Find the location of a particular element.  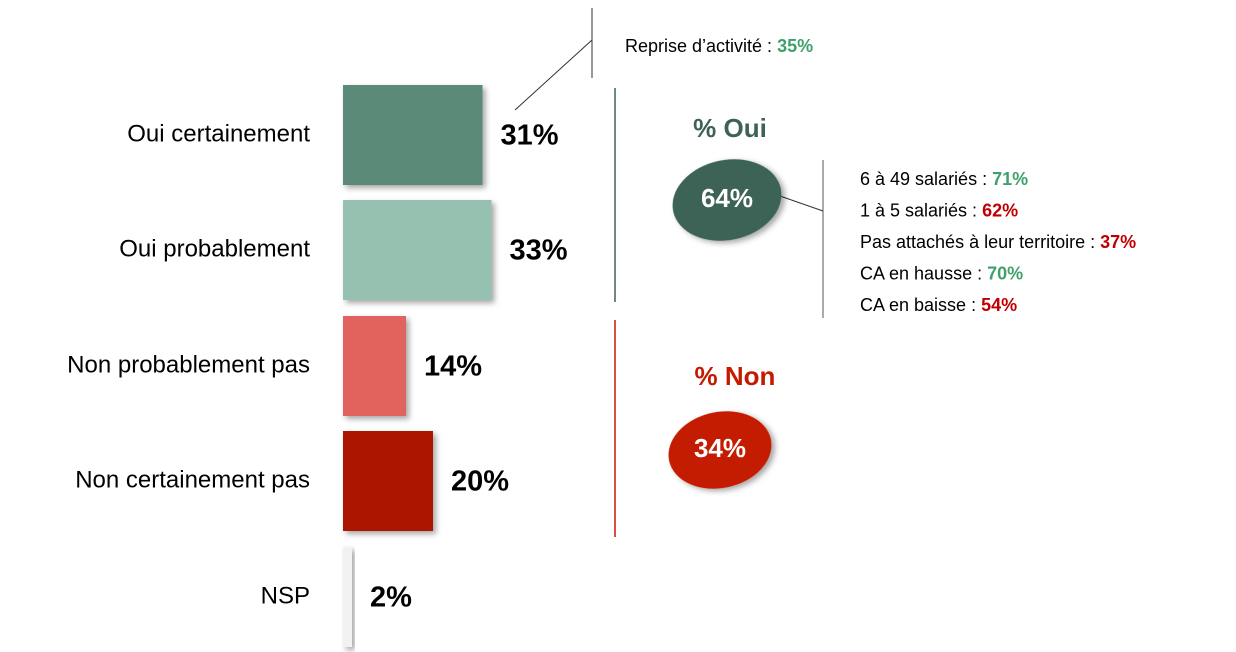

detail-text: CA en baisse : is located at coordinates (920, 305).